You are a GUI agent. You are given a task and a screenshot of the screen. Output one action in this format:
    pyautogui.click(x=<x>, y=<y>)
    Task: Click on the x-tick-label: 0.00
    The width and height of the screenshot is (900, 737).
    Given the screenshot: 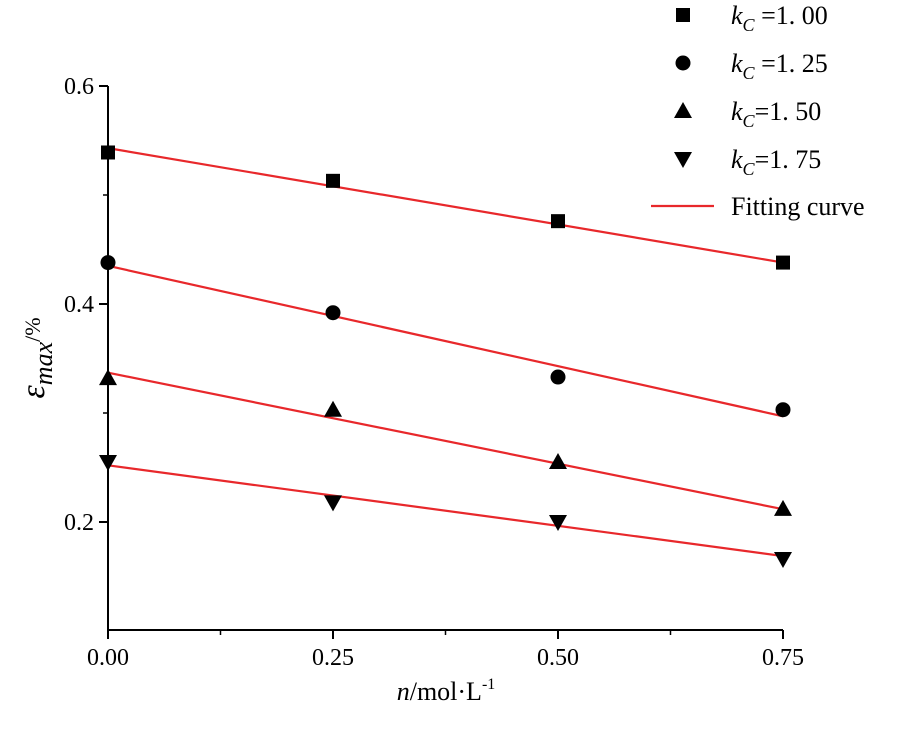 What is the action you would take?
    pyautogui.click(x=108, y=658)
    